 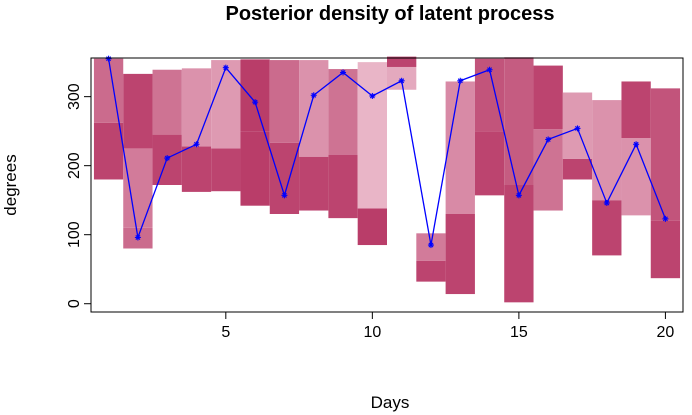 What do you see at coordinates (225, 332) in the screenshot?
I see `x-tick-label-5: 5` at bounding box center [225, 332].